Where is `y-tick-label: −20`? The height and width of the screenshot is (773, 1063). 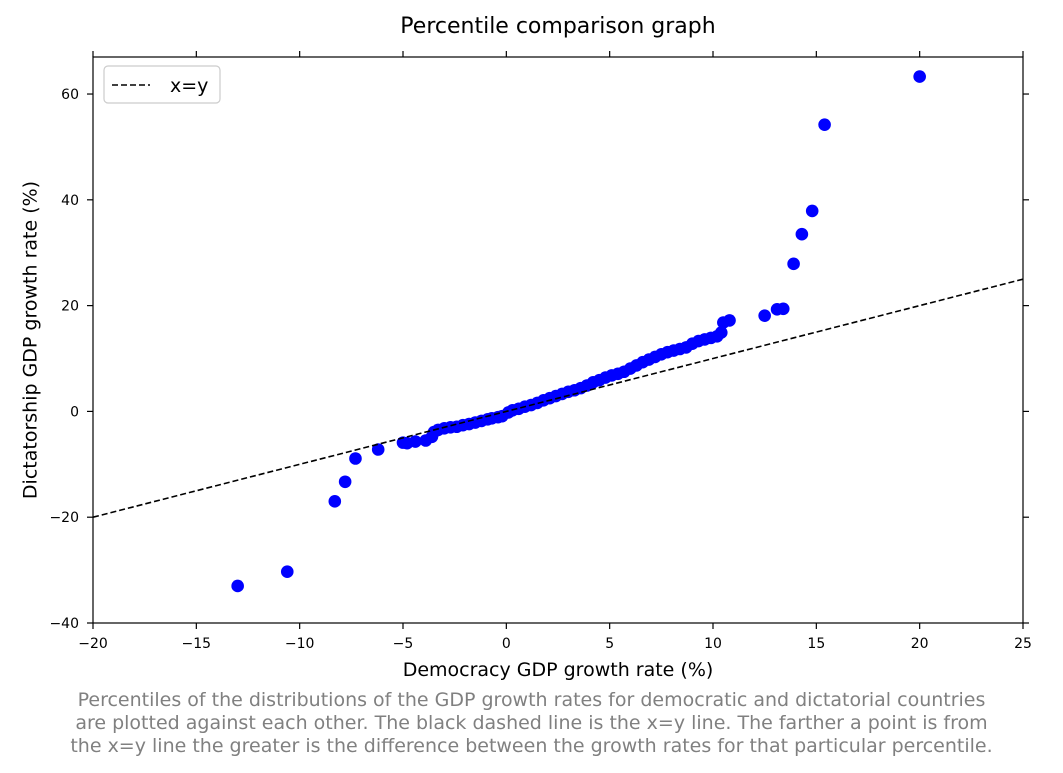
y-tick-label: −20 is located at coordinates (64, 518).